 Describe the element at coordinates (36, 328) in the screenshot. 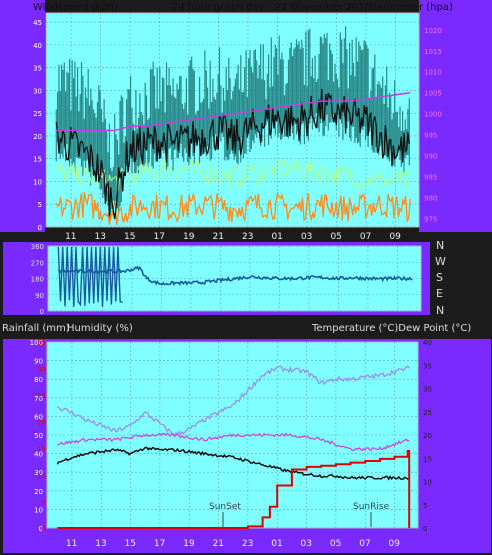

I see `rainfall-axis-title: Rainfall (mm)` at that location.